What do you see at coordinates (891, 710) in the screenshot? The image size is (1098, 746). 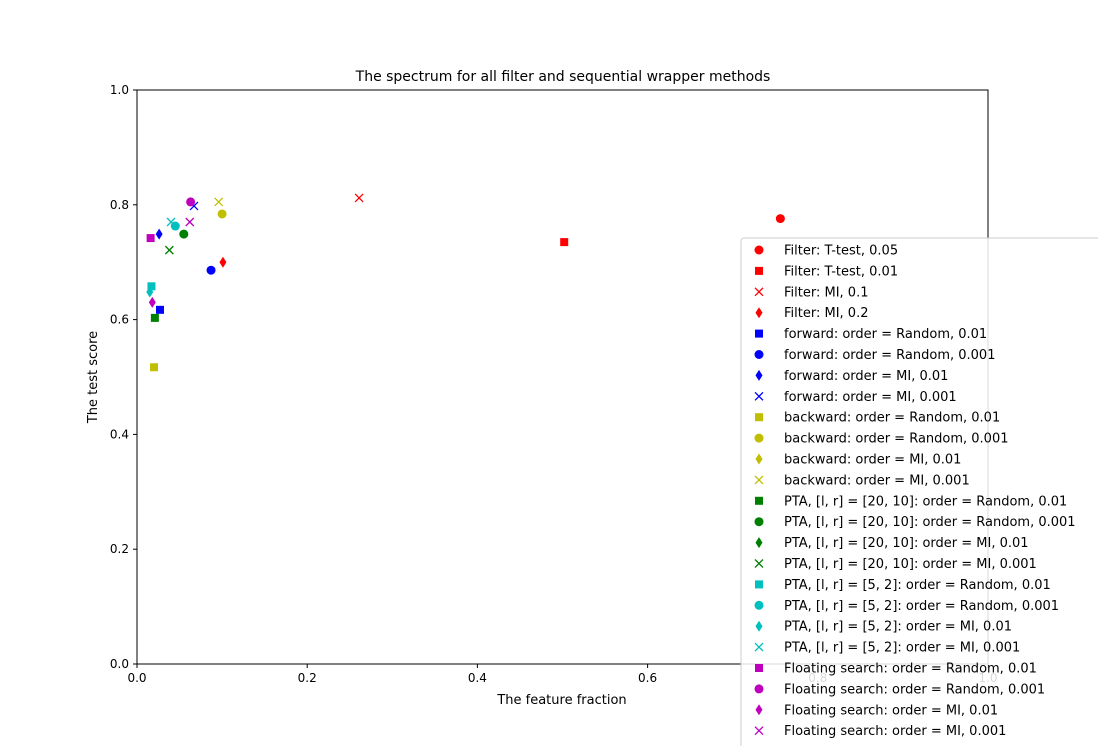 I see `legend-label: Floating search: order = MI, 0.01` at bounding box center [891, 710].